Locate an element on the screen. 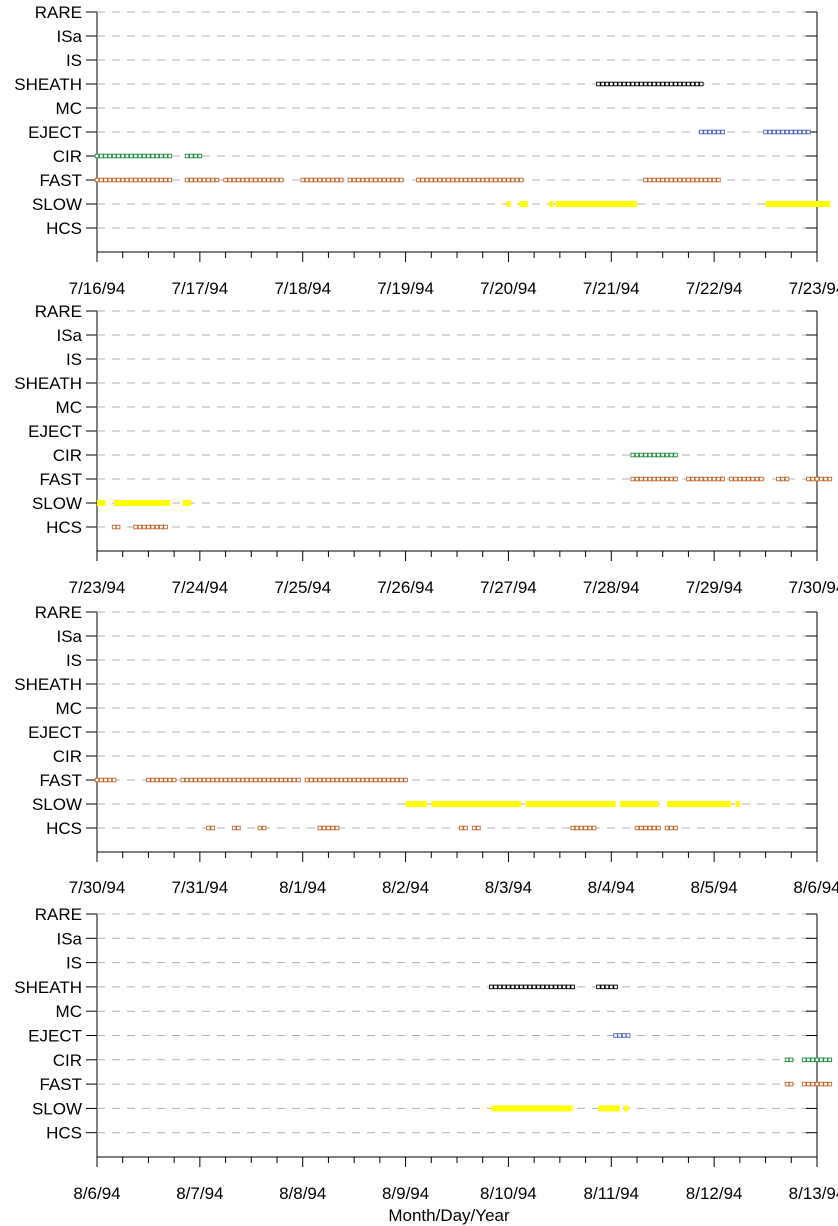 This screenshot has width=838, height=1226. x-tick-label: 7/19/94 is located at coordinates (405, 288).